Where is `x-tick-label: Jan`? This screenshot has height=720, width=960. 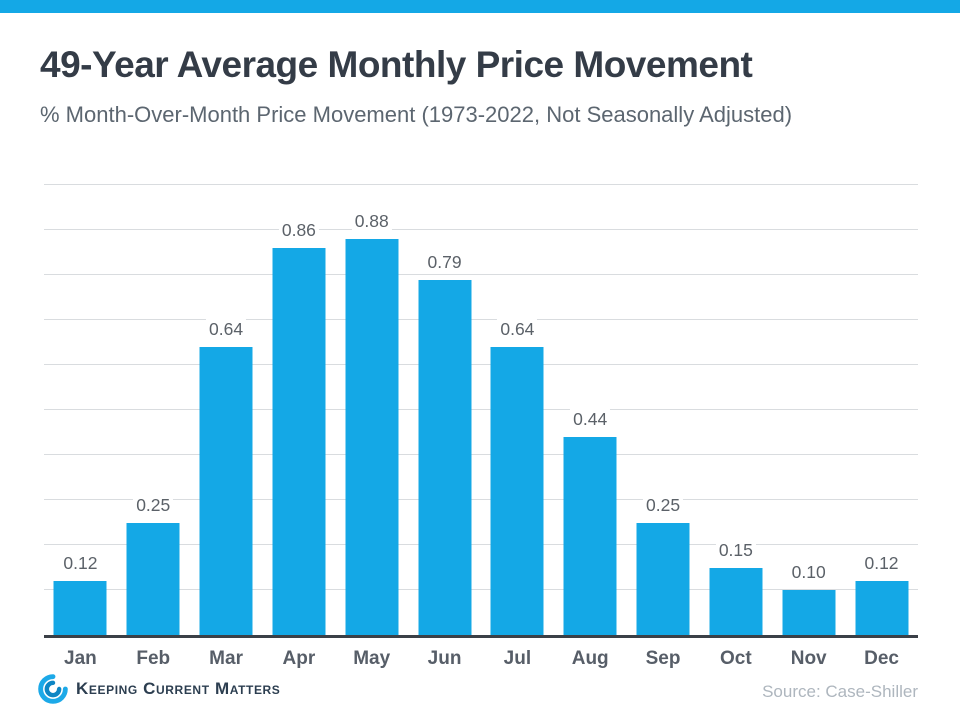 x-tick-label: Jan is located at coordinates (80, 658).